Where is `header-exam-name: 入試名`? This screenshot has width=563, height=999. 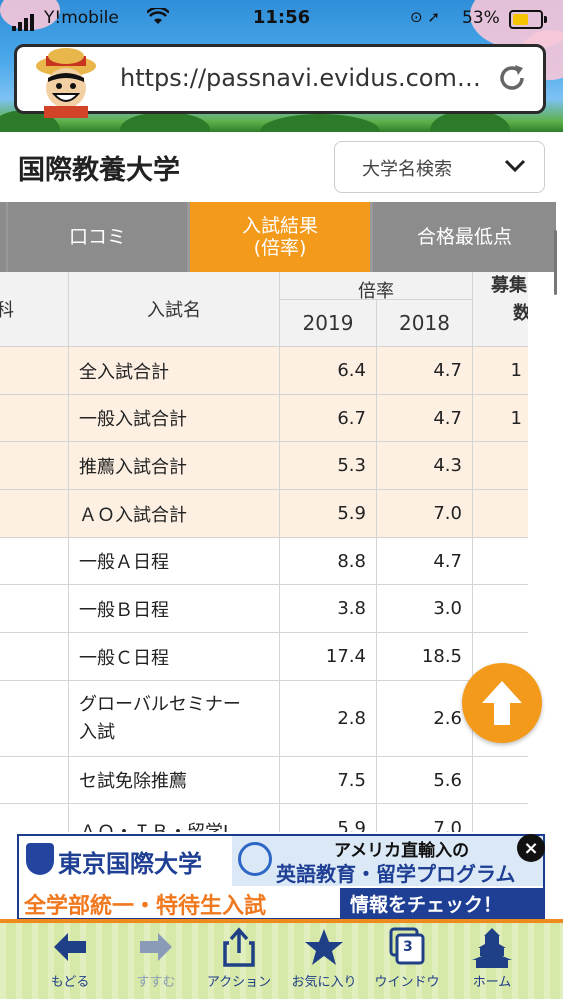
header-exam-name: 入試名 is located at coordinates (174, 309).